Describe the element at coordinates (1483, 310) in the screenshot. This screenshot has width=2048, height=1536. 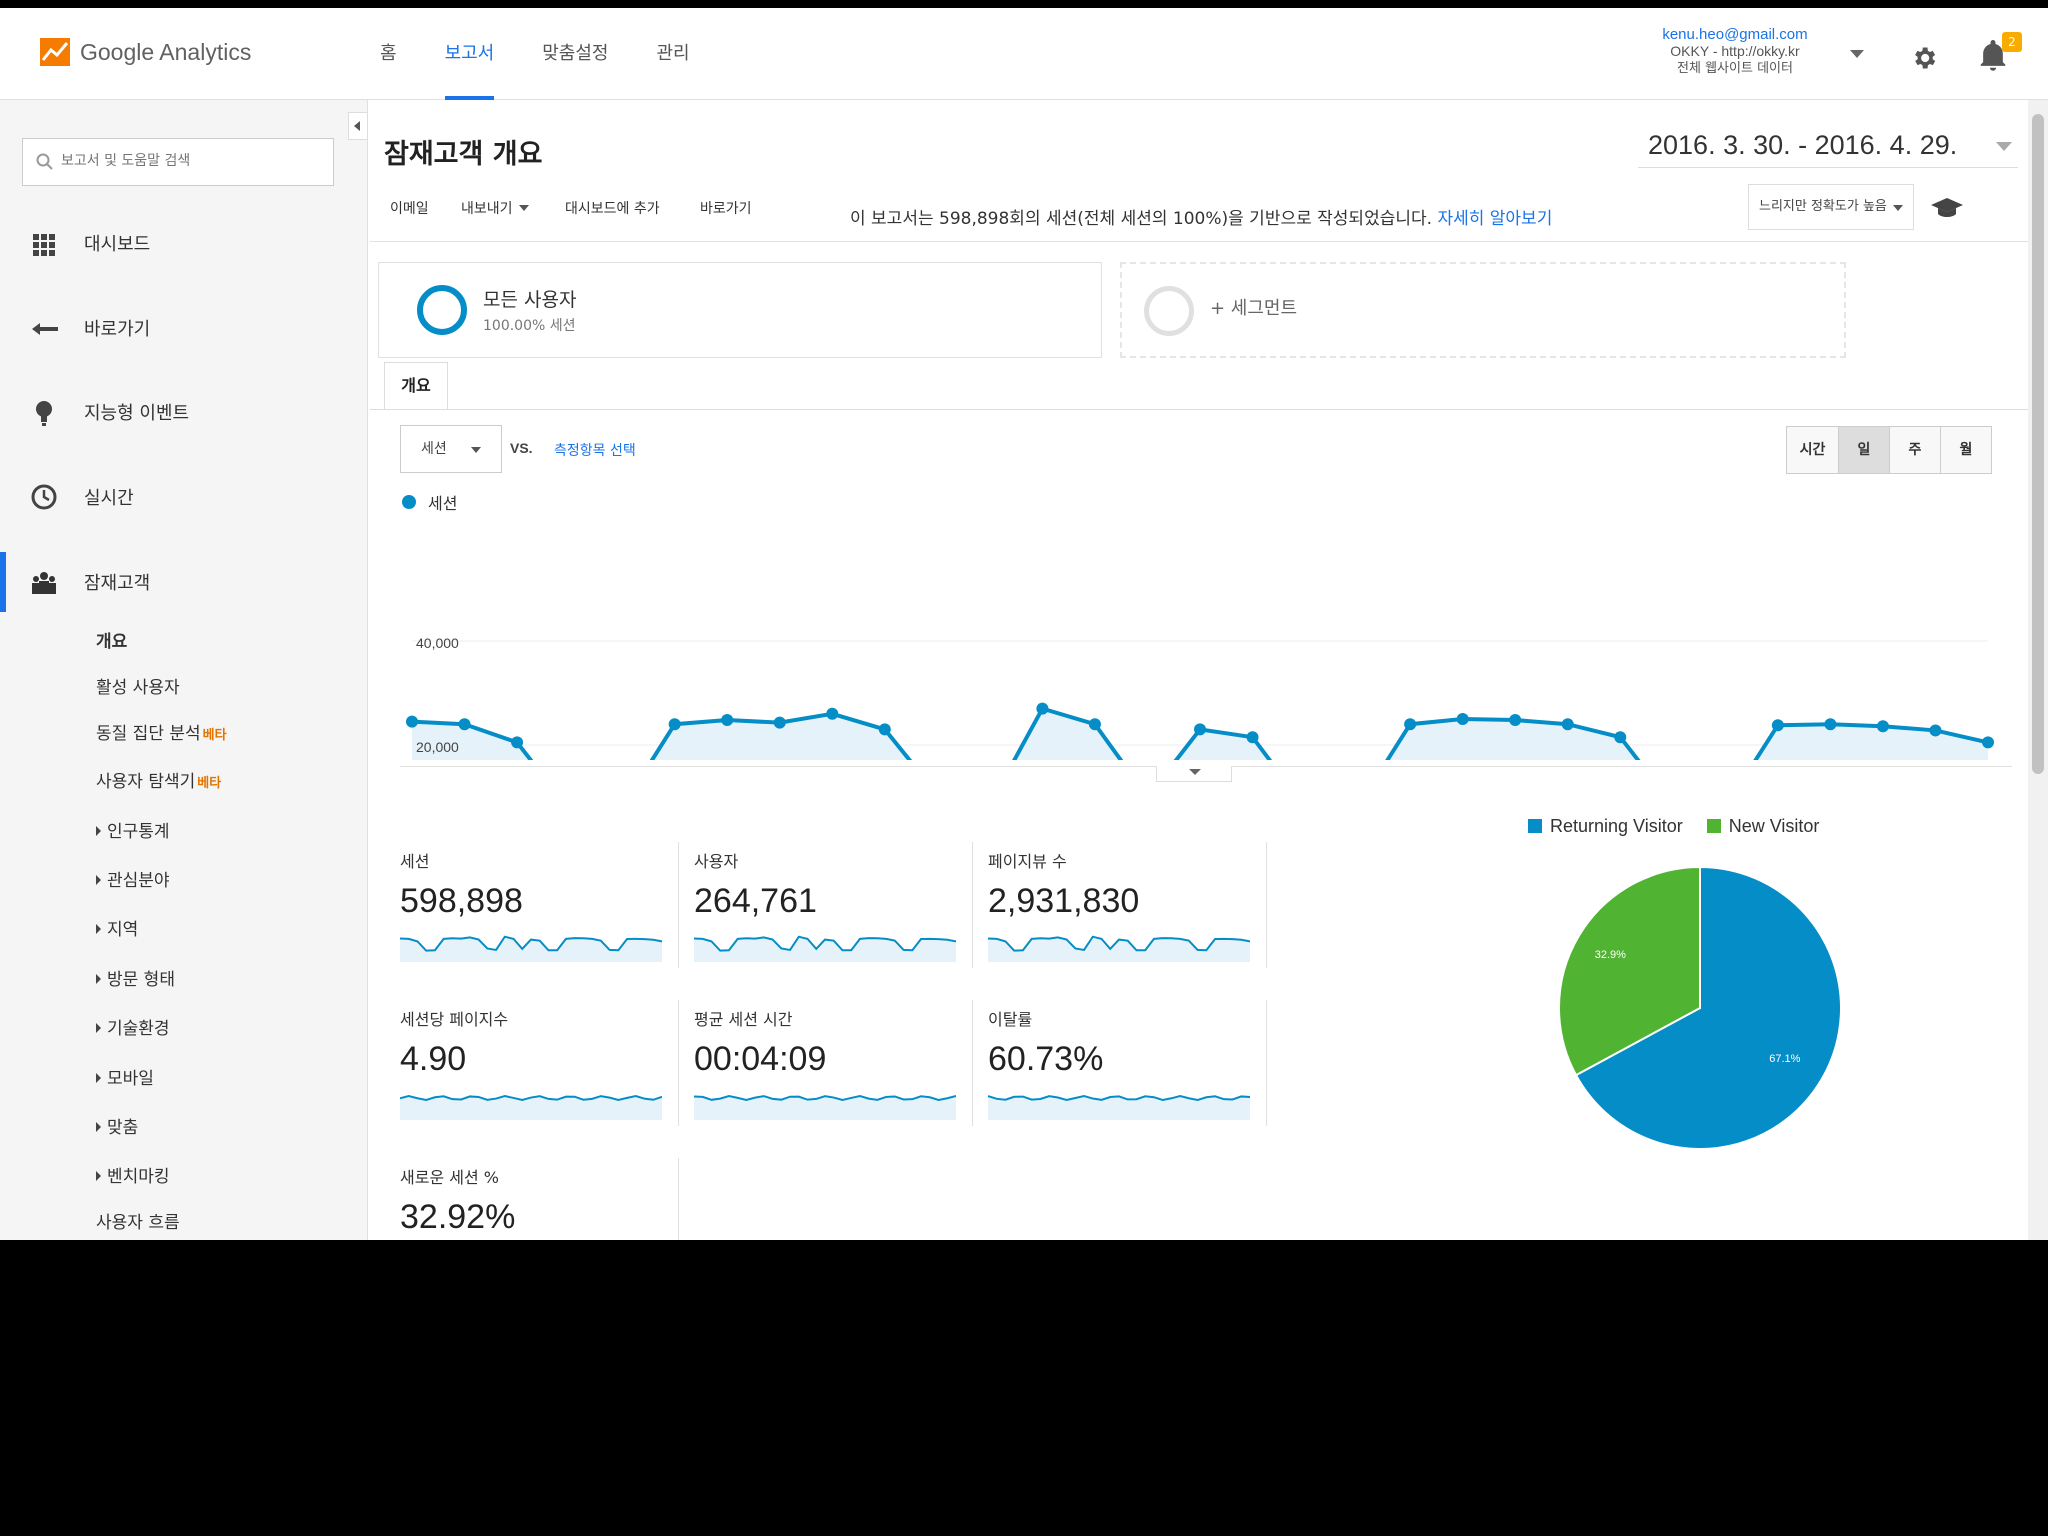
I see `add-segment-card: + 세그먼트` at that location.